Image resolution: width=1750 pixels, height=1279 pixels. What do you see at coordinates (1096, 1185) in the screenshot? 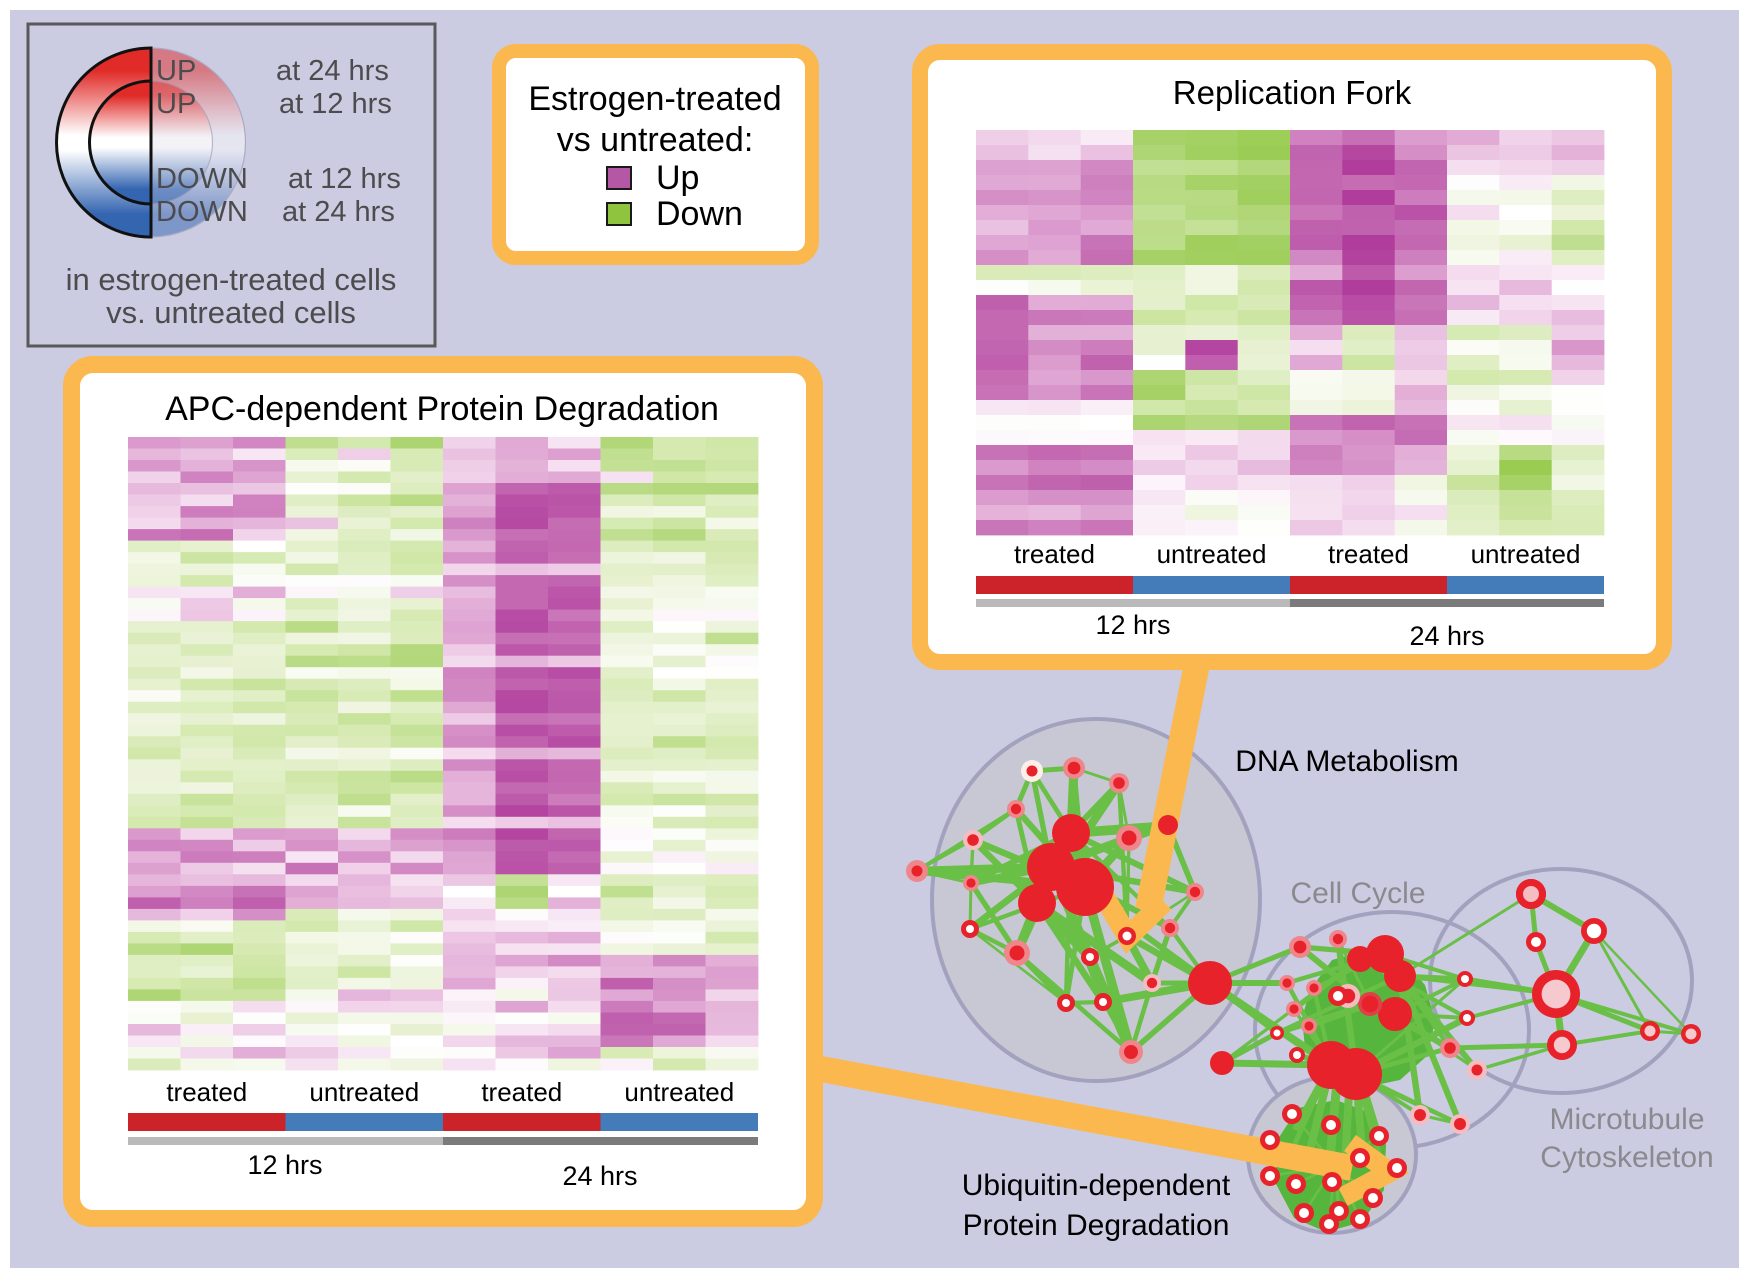
I see `svg-text: Ubiquitin-dependent` at bounding box center [1096, 1185].